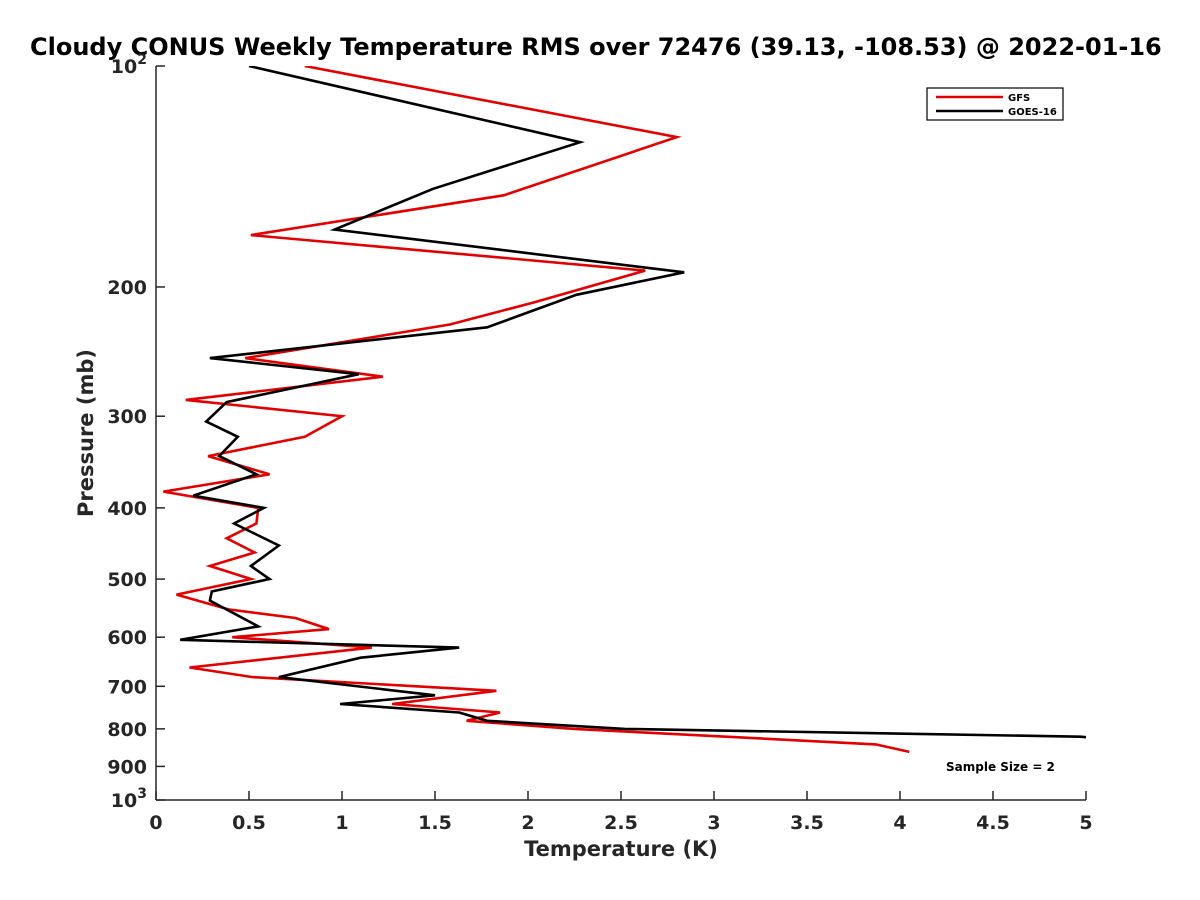 The height and width of the screenshot is (900, 1200). What do you see at coordinates (155, 823) in the screenshot?
I see `x-tick-label: 0` at bounding box center [155, 823].